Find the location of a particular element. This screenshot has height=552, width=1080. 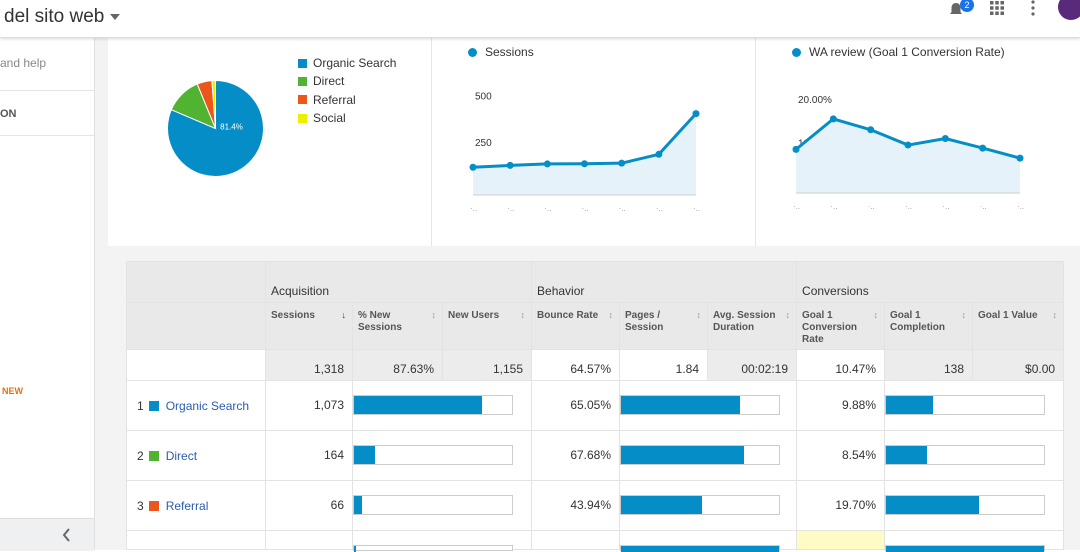

legend-item: Social is located at coordinates (347, 118).